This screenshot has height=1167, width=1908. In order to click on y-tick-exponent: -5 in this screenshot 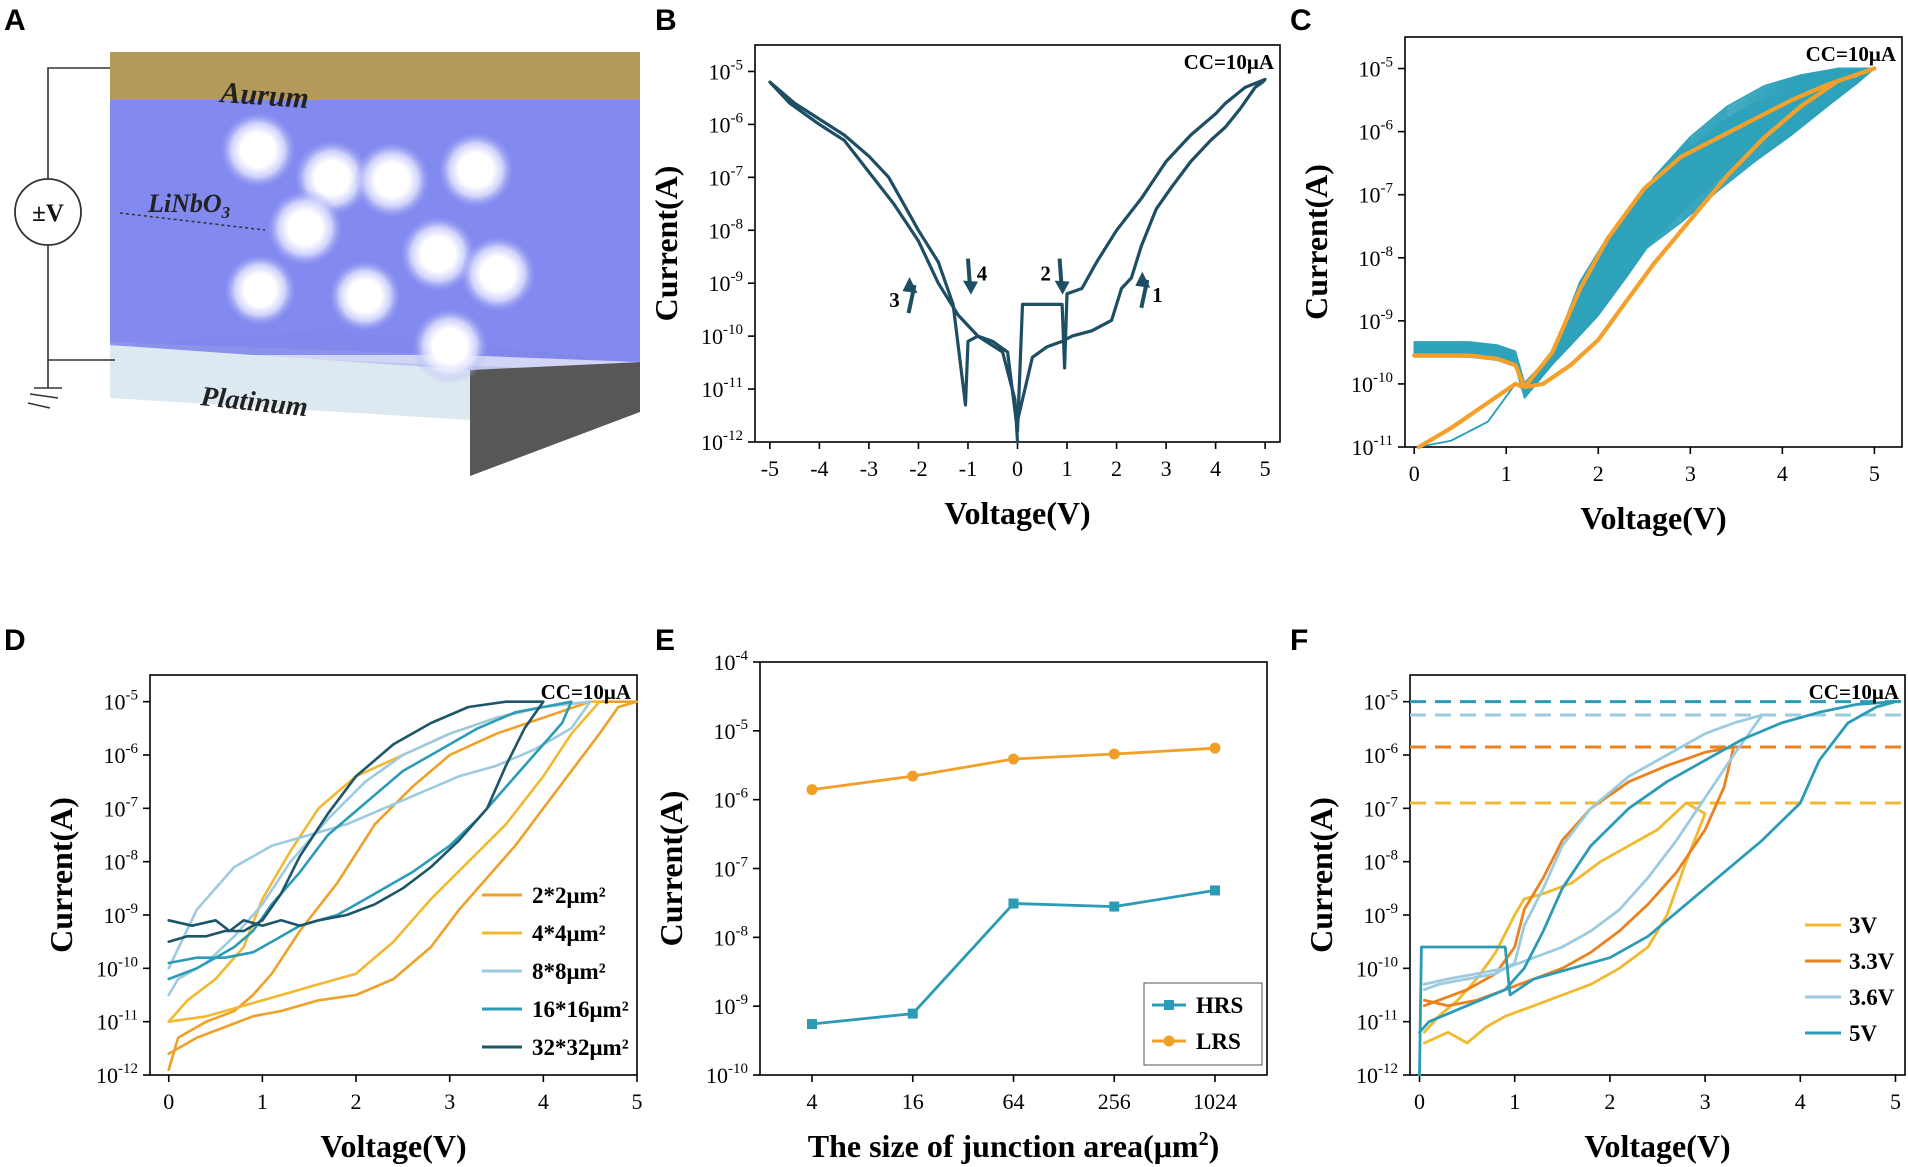, I will do `click(737, 65)`.